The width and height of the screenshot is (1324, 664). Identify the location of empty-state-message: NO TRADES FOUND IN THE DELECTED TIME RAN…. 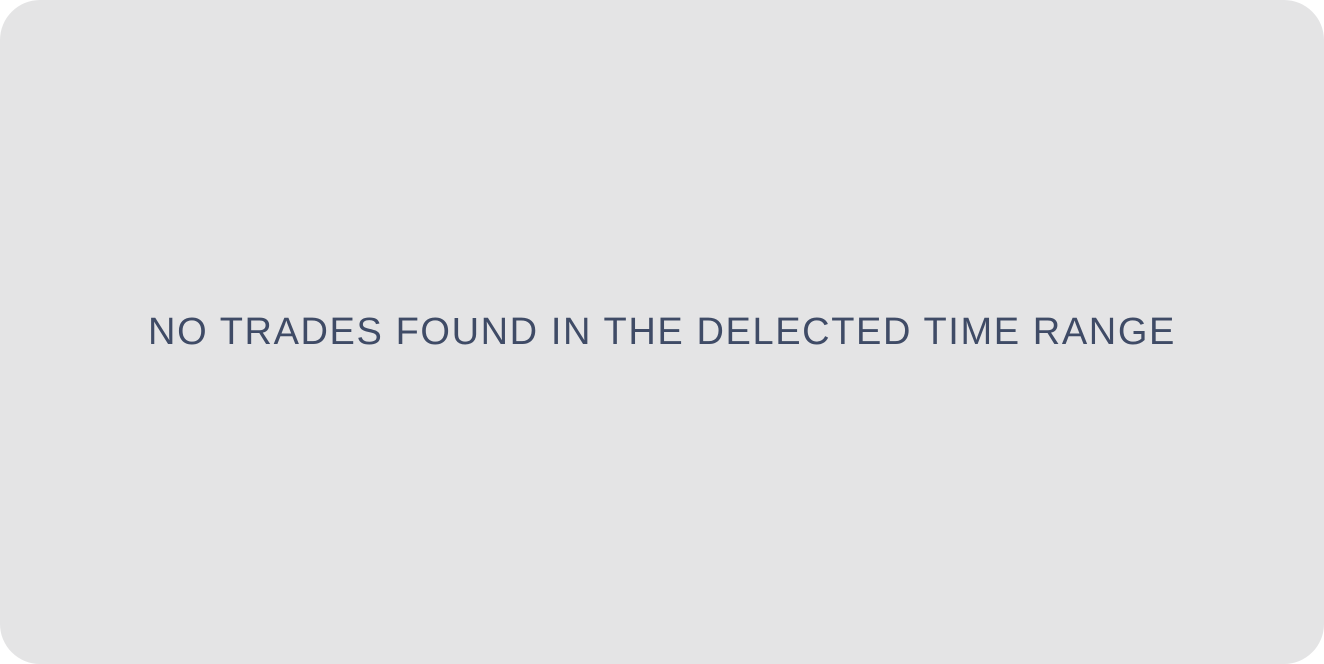
(662, 331).